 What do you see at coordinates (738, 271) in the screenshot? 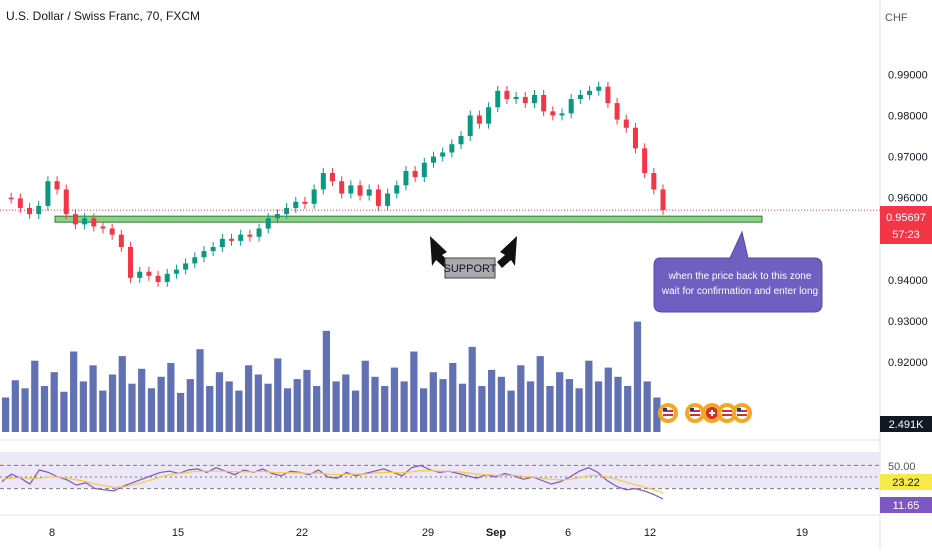
I see `callout-box` at bounding box center [738, 271].